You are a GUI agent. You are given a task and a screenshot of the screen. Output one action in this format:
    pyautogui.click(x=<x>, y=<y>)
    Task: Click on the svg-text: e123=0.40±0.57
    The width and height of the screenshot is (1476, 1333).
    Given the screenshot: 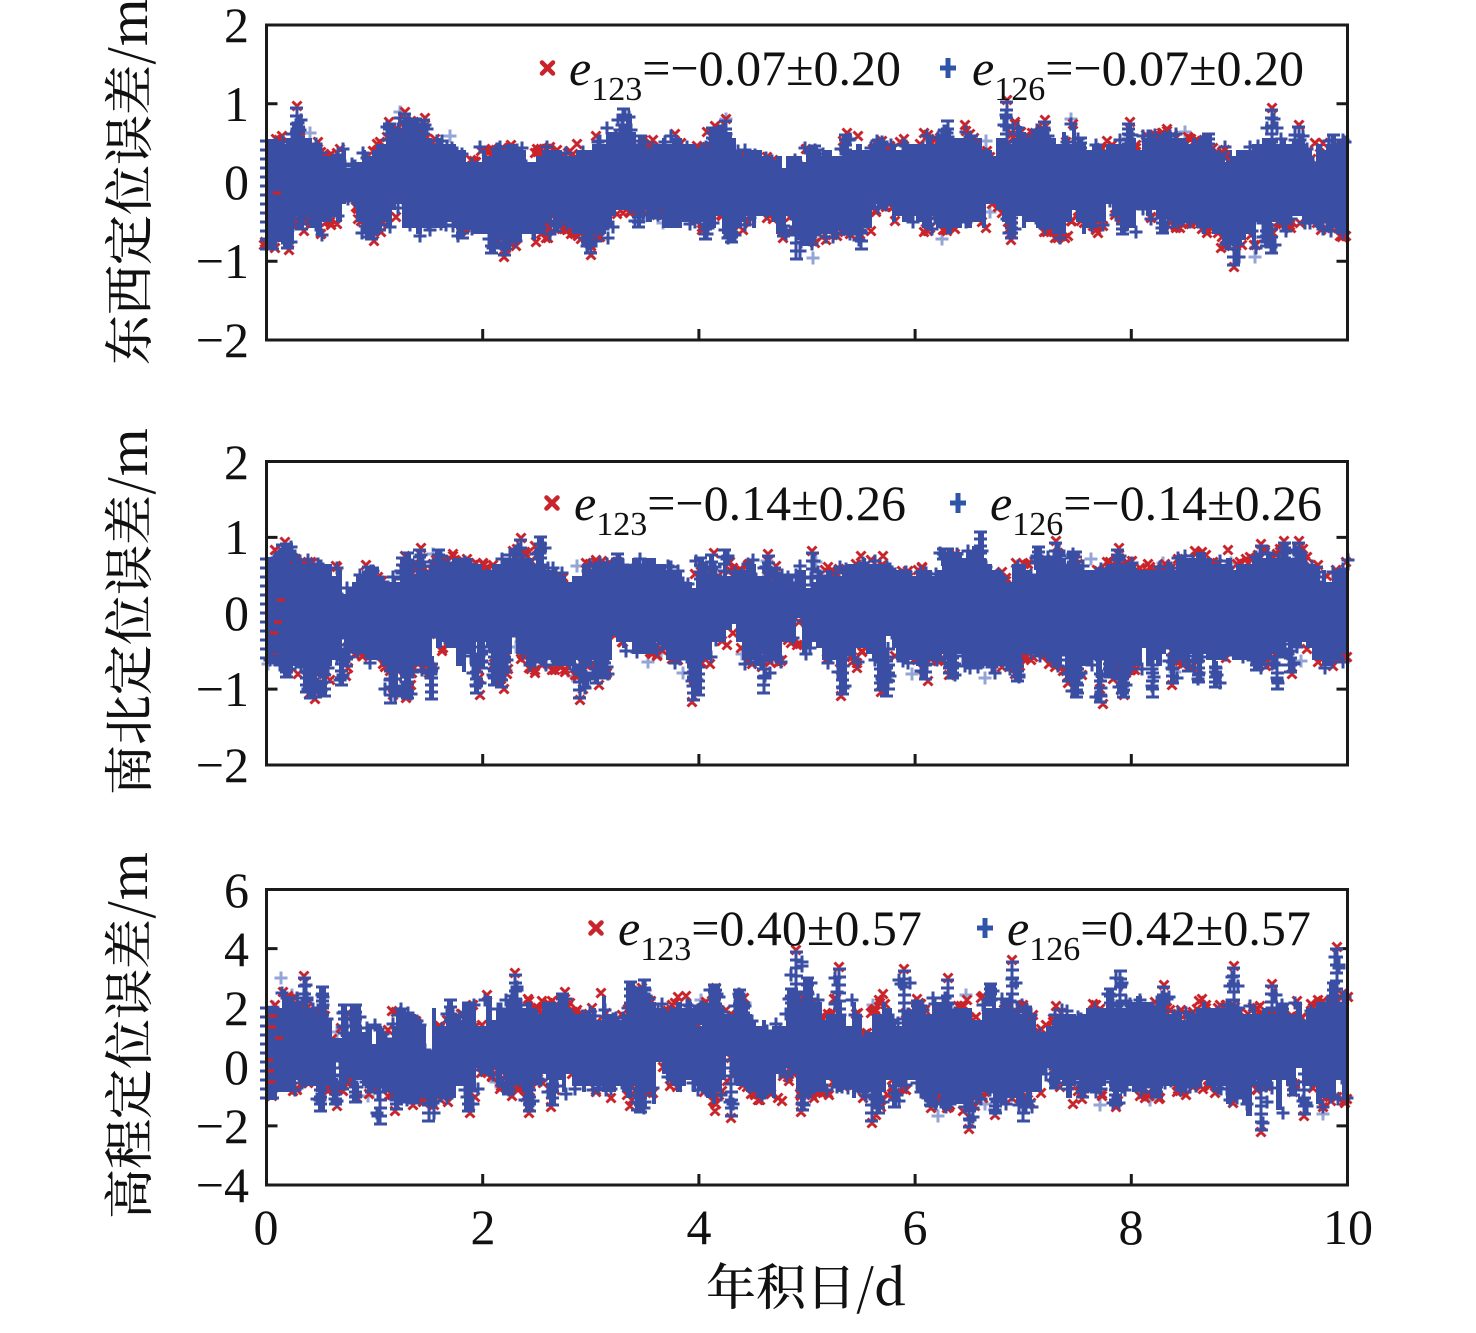 What is the action you would take?
    pyautogui.click(x=770, y=934)
    